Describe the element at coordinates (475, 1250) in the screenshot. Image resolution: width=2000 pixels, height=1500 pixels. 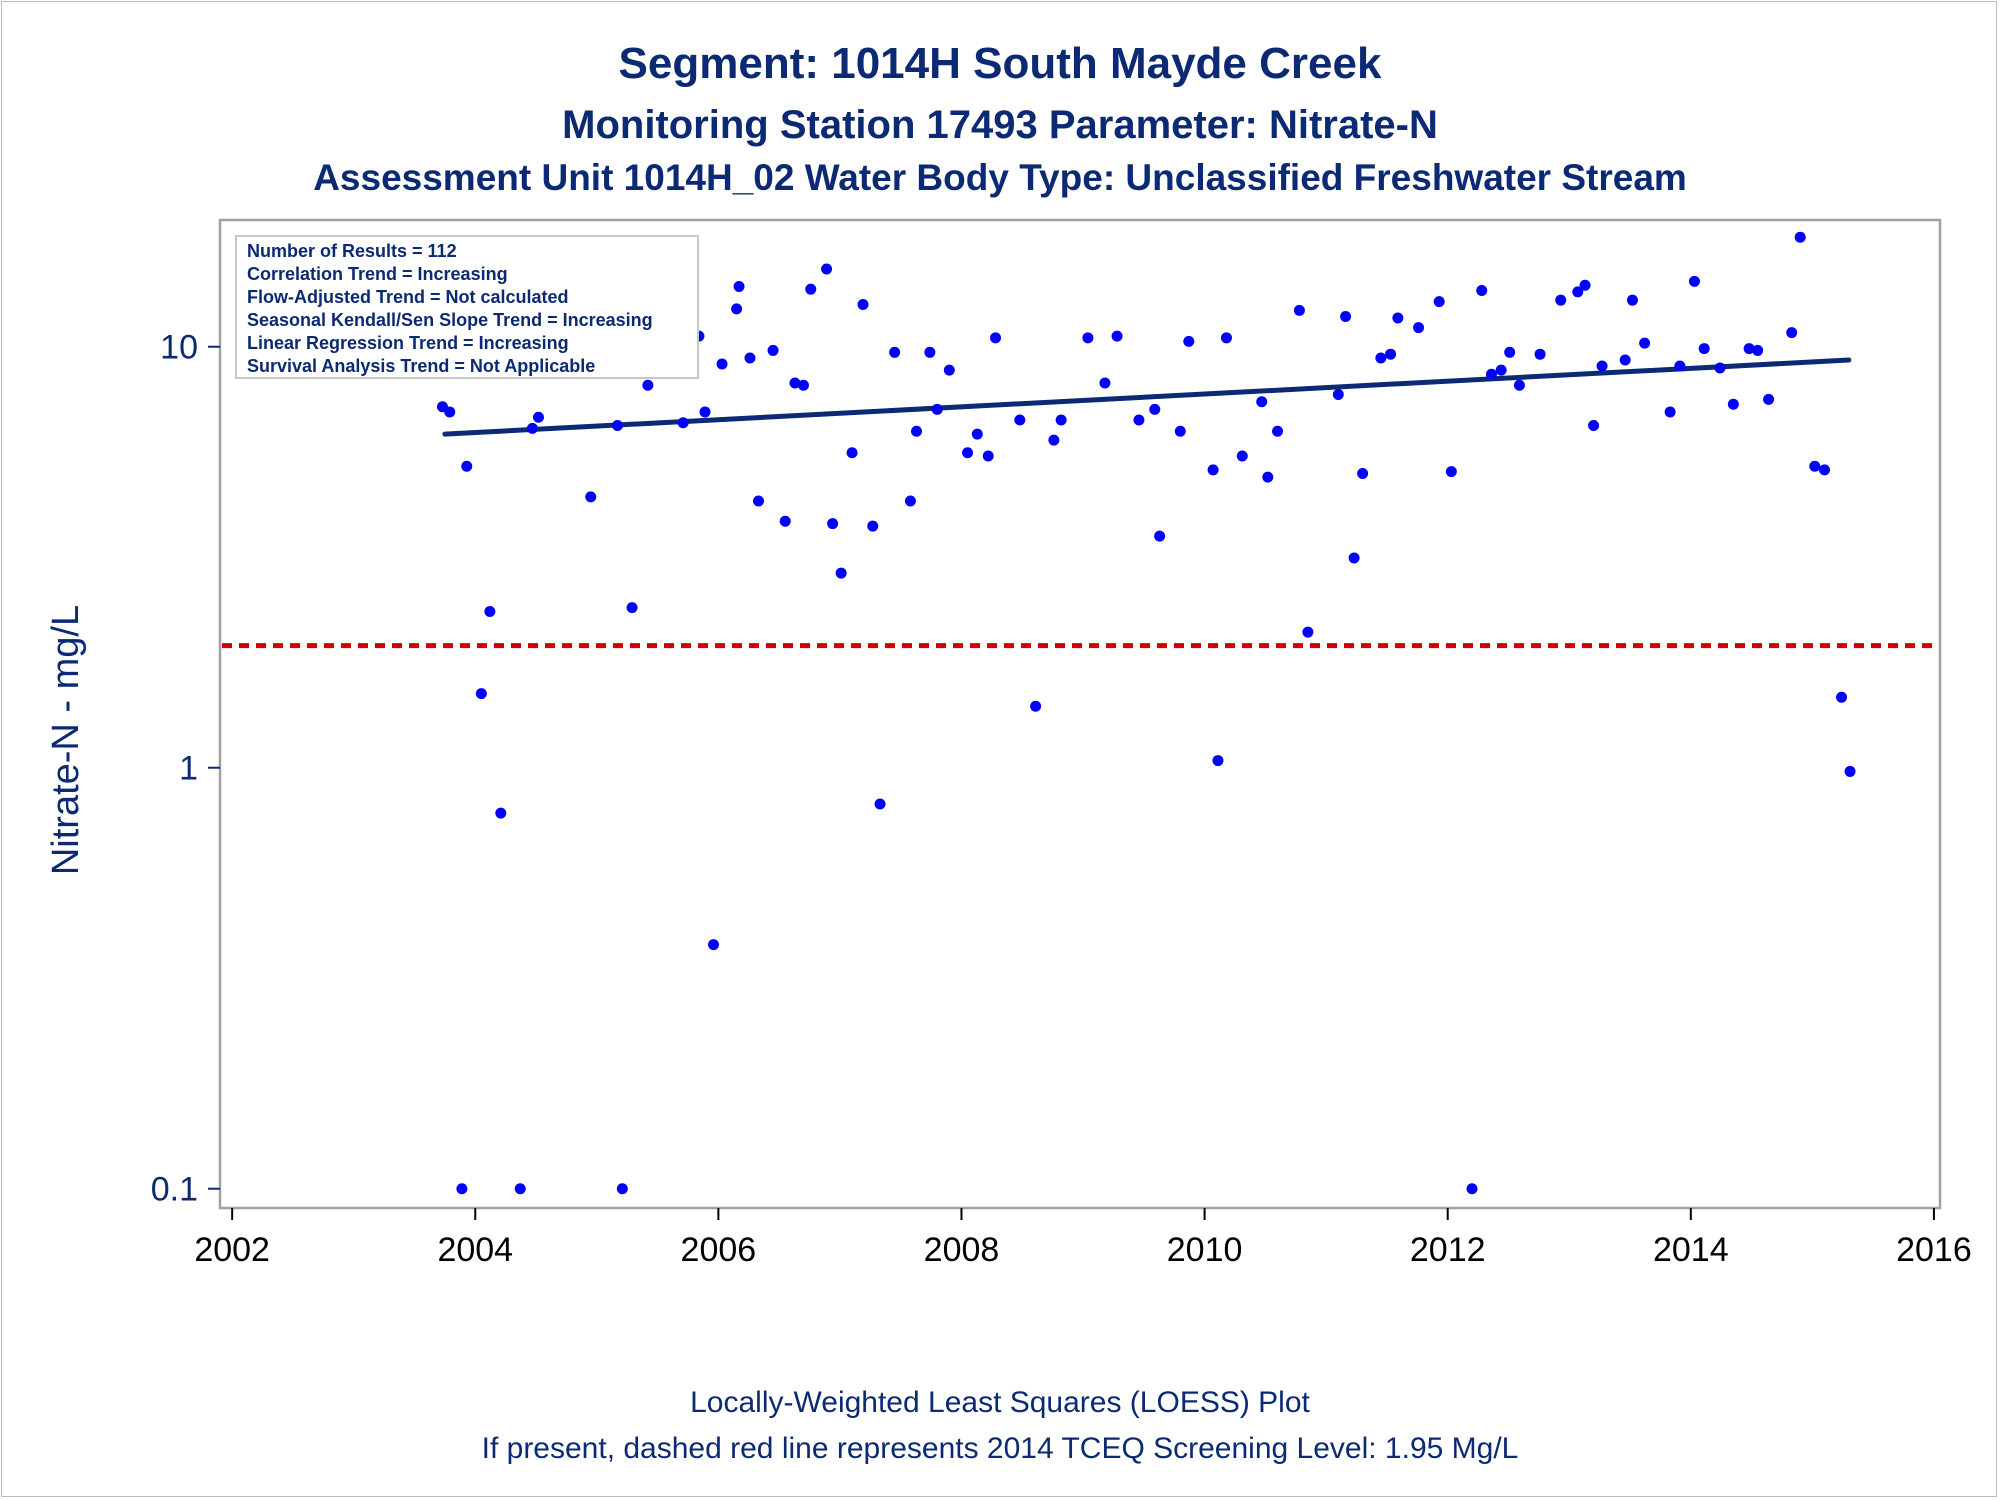
I see `x-tick-label: 2004` at that location.